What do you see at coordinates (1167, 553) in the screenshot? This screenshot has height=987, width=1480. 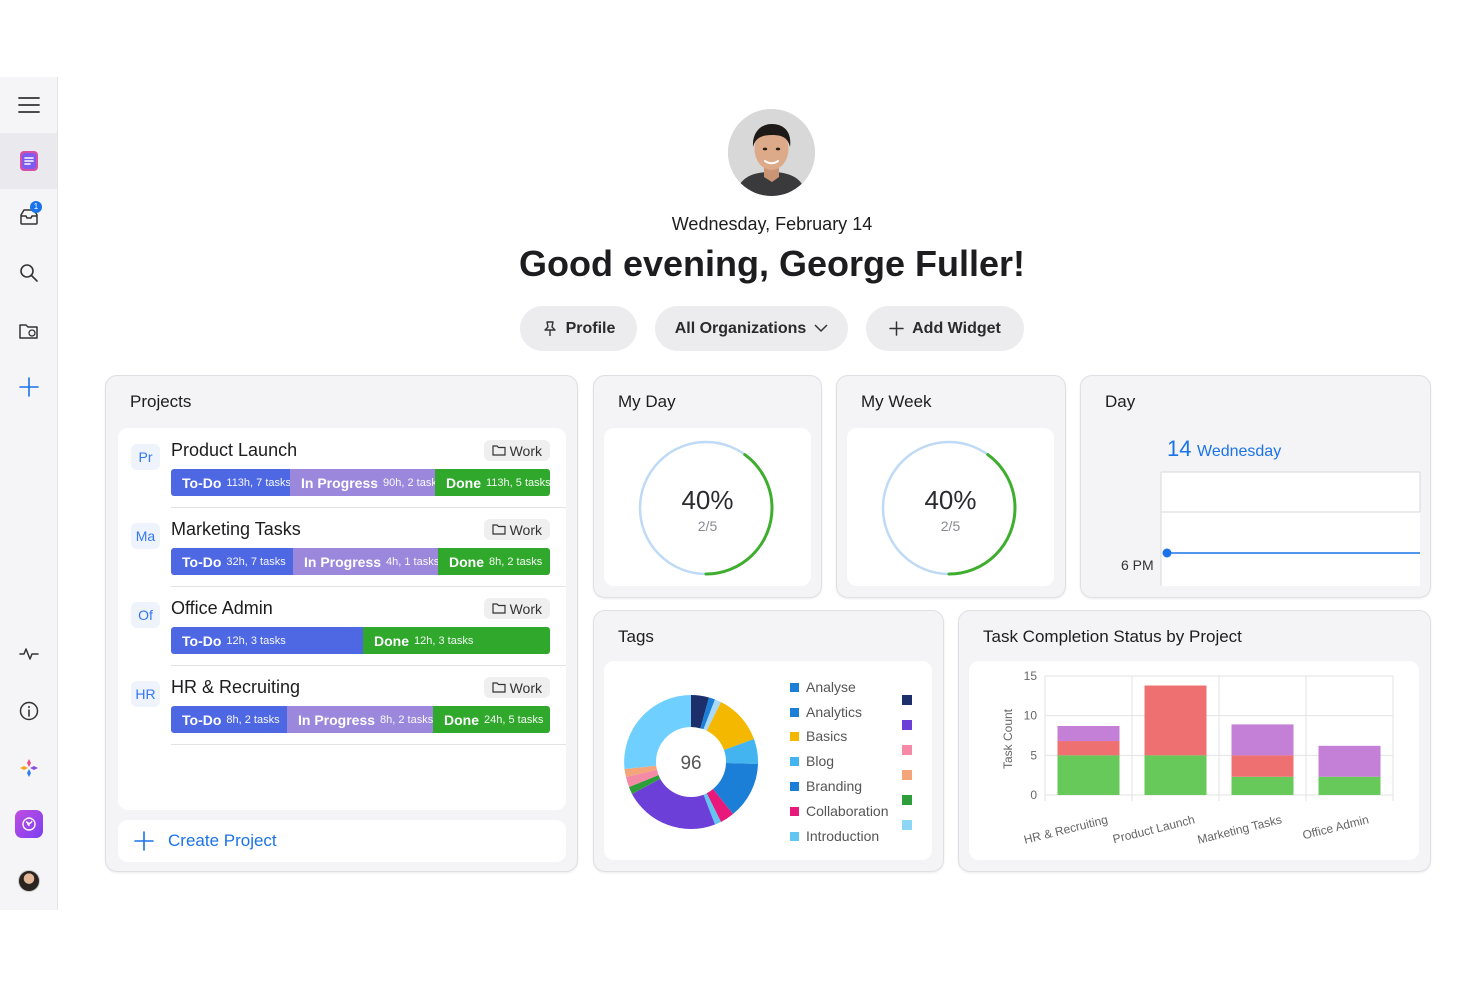 I see `current-time-dot` at bounding box center [1167, 553].